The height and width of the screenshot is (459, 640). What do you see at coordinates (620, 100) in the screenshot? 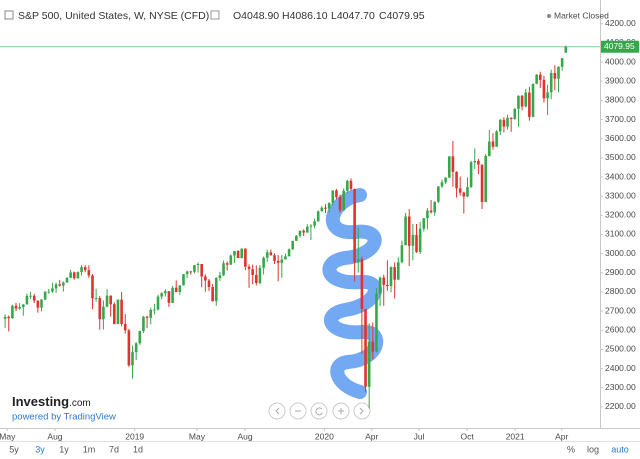
I see `y-tick-label: 3800.00` at bounding box center [620, 100].